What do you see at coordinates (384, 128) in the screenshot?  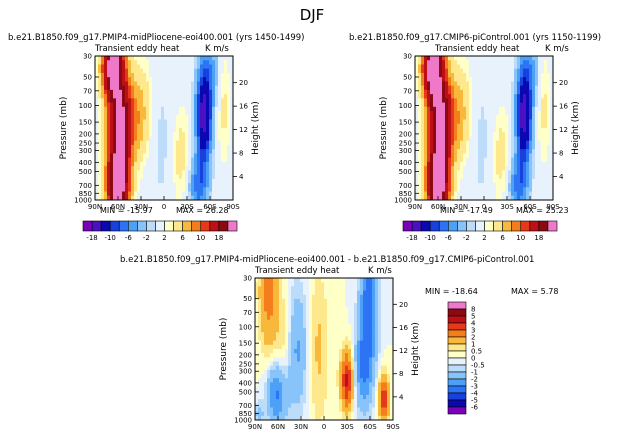 I see `right-ylabel: Pressure (mb)` at bounding box center [384, 128].